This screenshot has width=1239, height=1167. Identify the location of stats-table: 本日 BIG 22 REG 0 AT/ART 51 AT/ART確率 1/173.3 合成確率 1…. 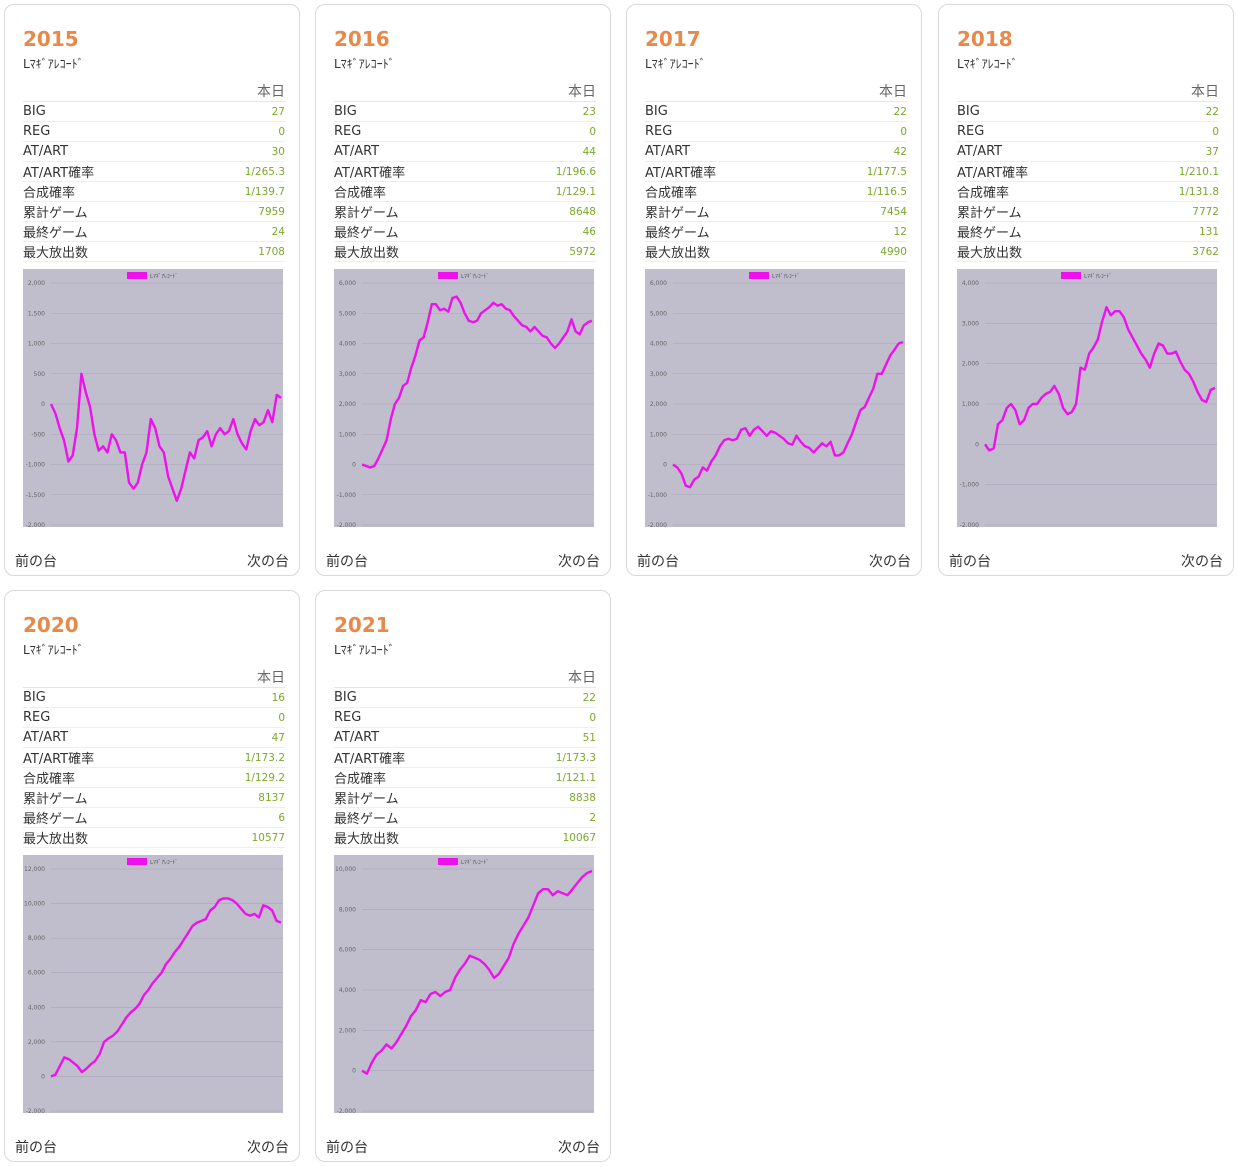
(465, 757).